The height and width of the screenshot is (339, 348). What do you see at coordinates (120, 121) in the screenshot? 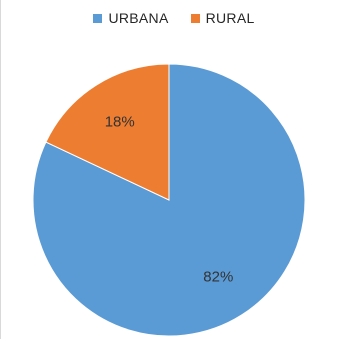
I see `data-label-rural: 18%` at bounding box center [120, 121].